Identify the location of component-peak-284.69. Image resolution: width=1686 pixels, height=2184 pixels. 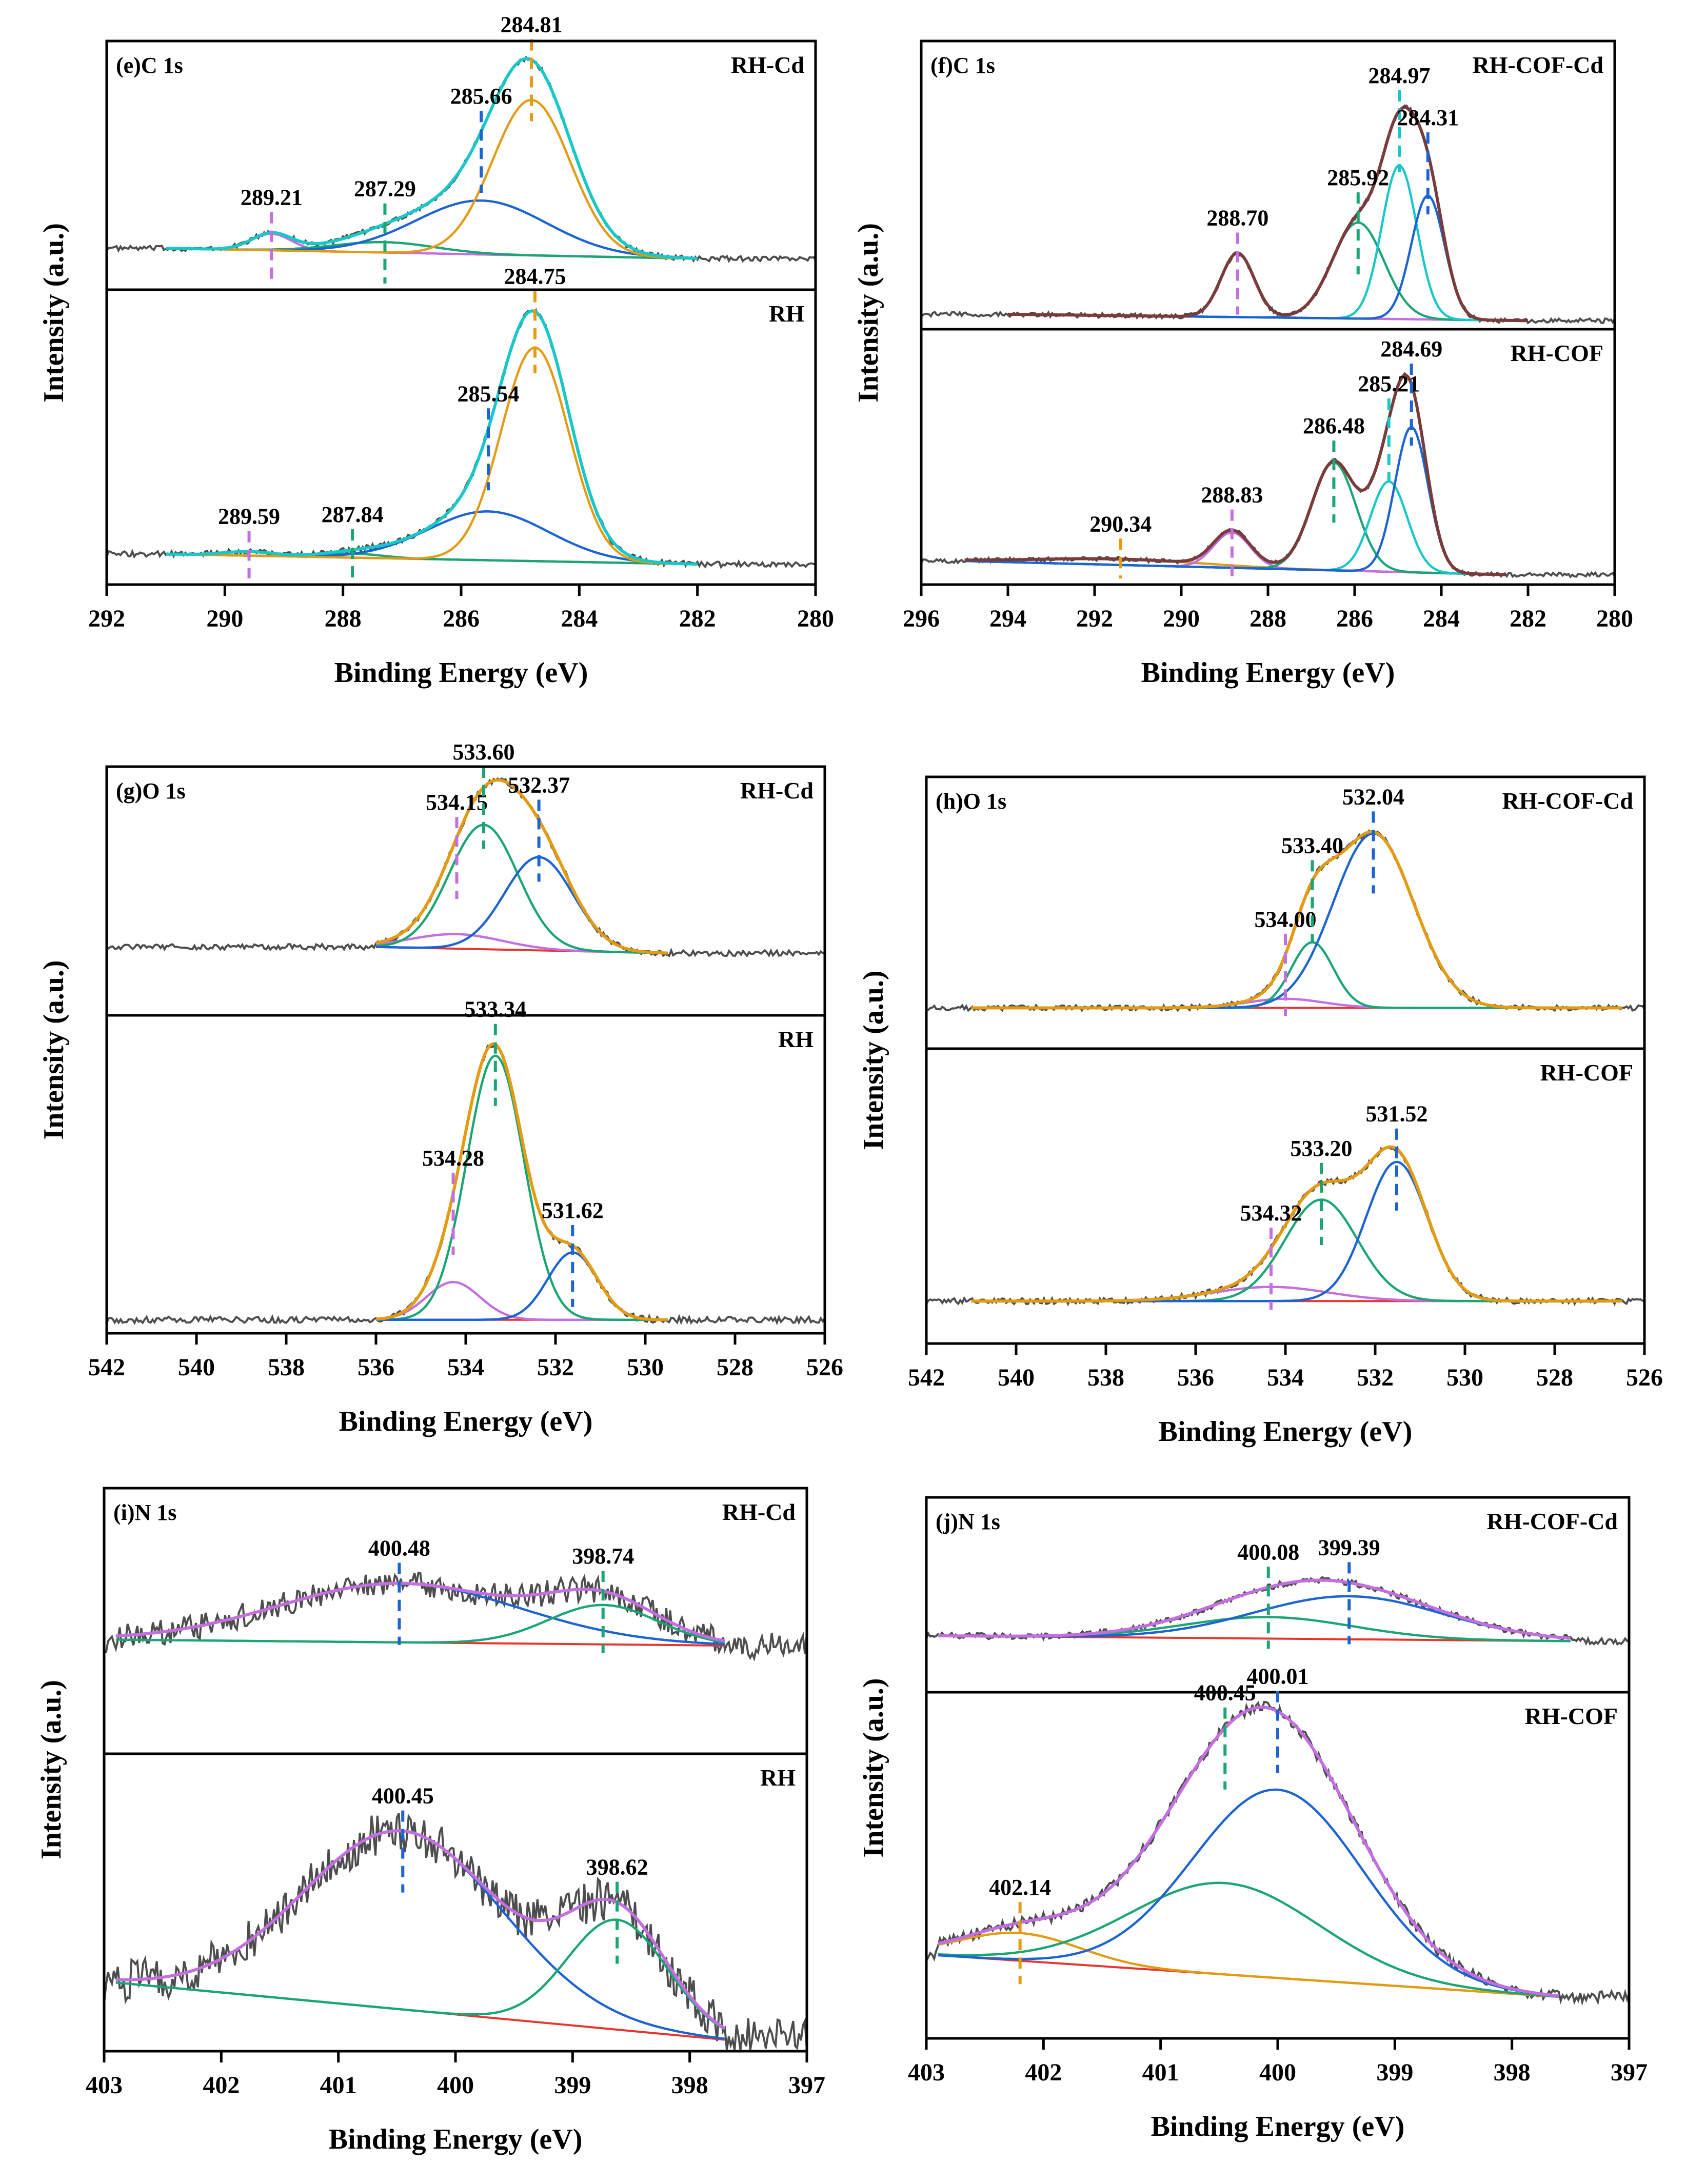
(1235, 501).